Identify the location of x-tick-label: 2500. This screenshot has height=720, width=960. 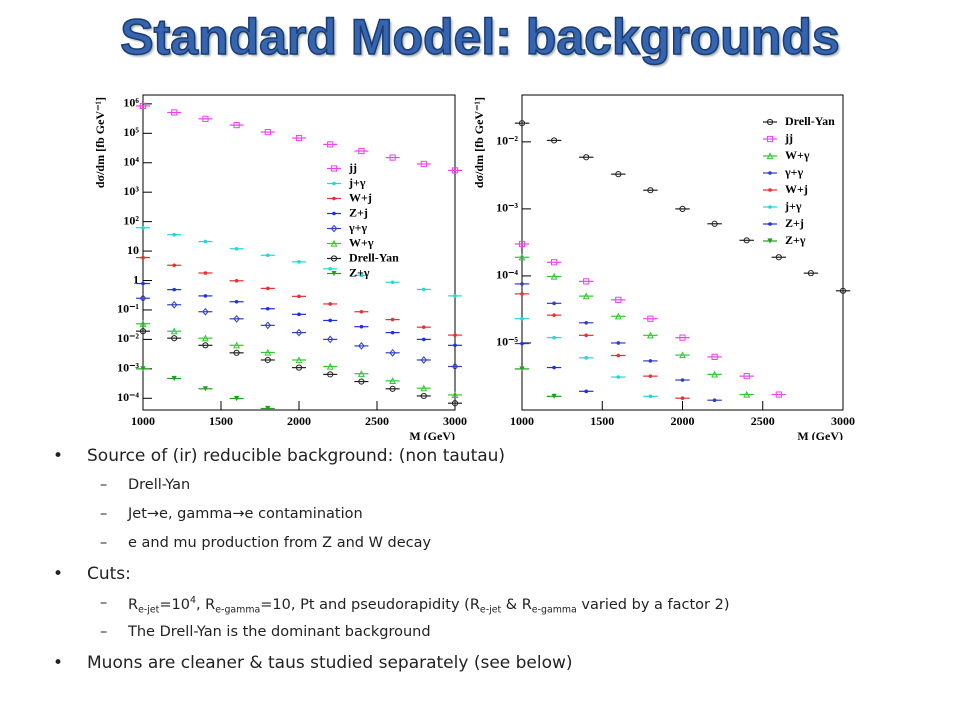
(763, 421).